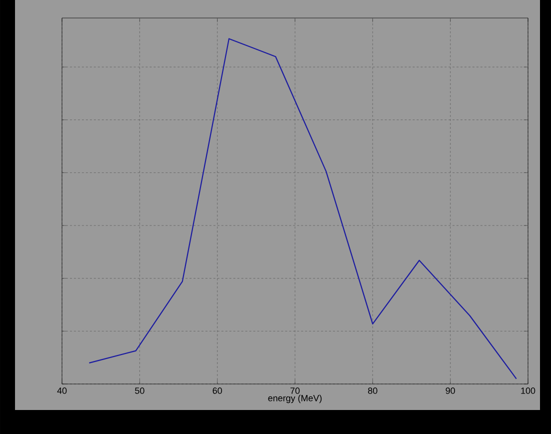  Describe the element at coordinates (450, 391) in the screenshot. I see `x-tick-label: 90` at that location.